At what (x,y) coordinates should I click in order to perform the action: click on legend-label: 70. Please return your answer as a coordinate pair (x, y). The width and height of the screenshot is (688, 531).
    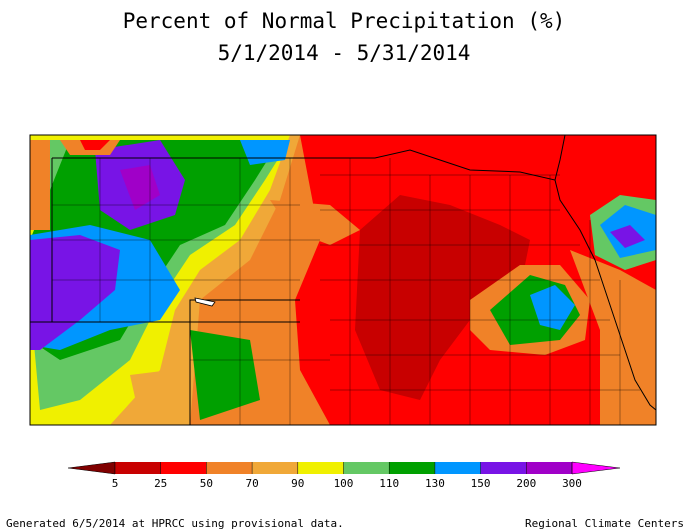
    Looking at the image, I should click on (251, 483).